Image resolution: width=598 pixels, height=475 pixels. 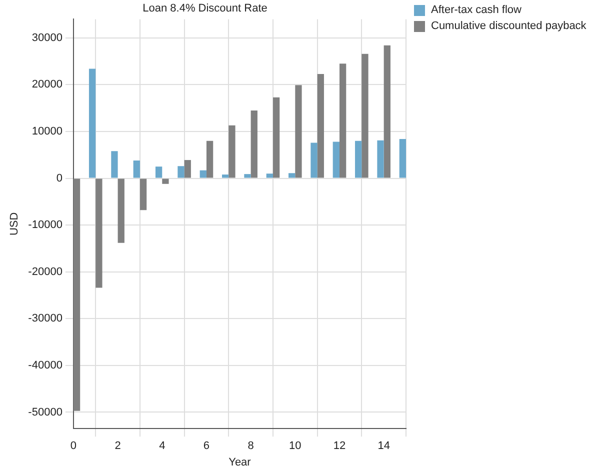 What do you see at coordinates (45, 318) in the screenshot?
I see `y-tick-label: -30000` at bounding box center [45, 318].